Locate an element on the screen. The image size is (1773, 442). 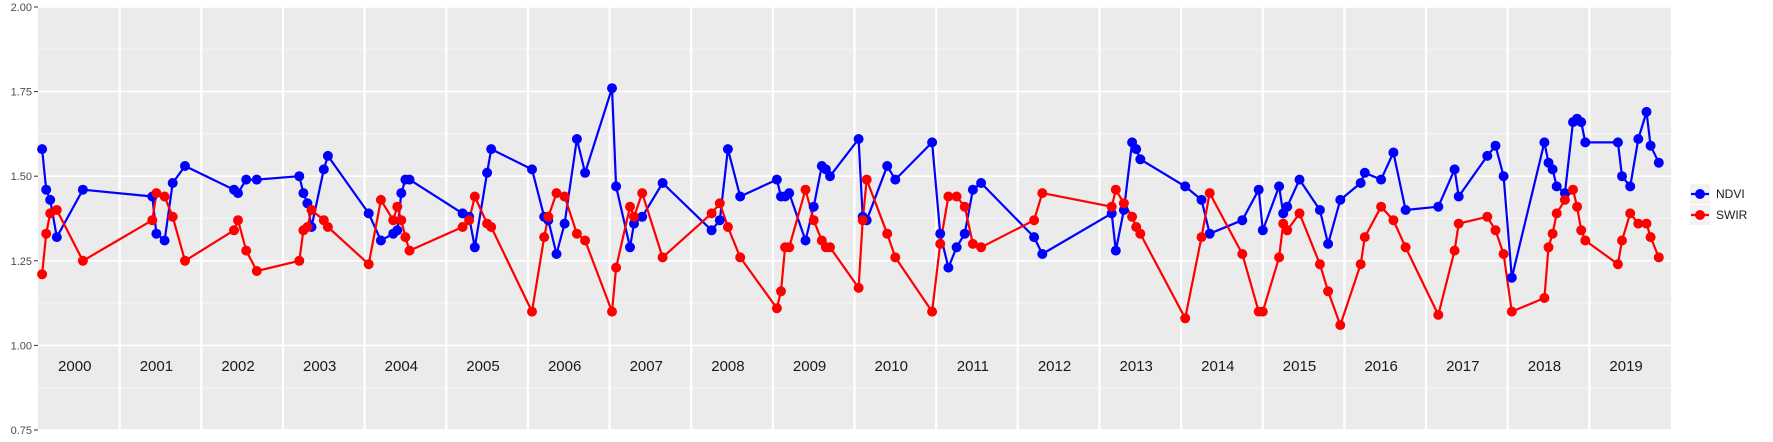
year-label: 2006 is located at coordinates (564, 366).